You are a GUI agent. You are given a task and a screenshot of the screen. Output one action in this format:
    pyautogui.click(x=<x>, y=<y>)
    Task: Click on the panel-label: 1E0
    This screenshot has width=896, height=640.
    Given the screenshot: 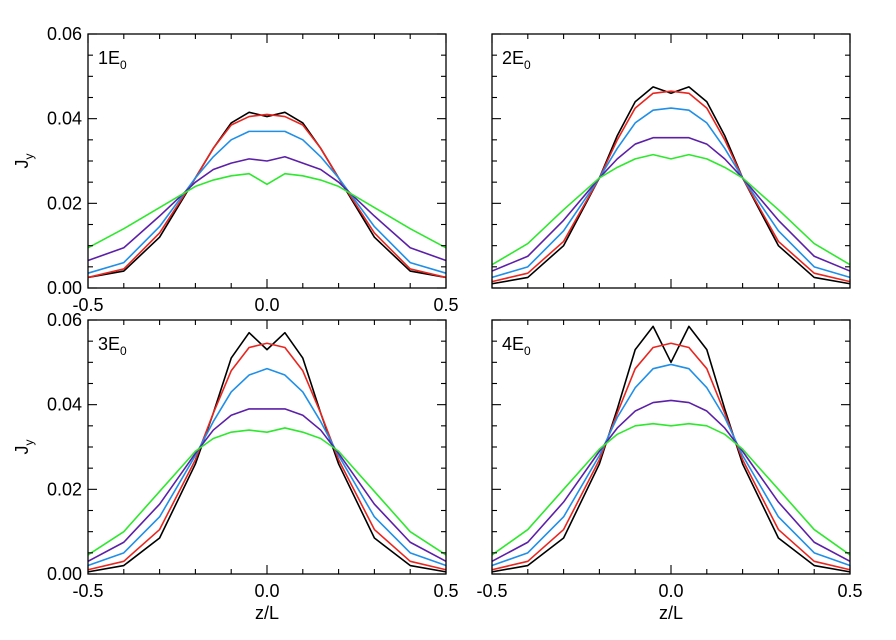 What is the action you would take?
    pyautogui.click(x=112, y=60)
    